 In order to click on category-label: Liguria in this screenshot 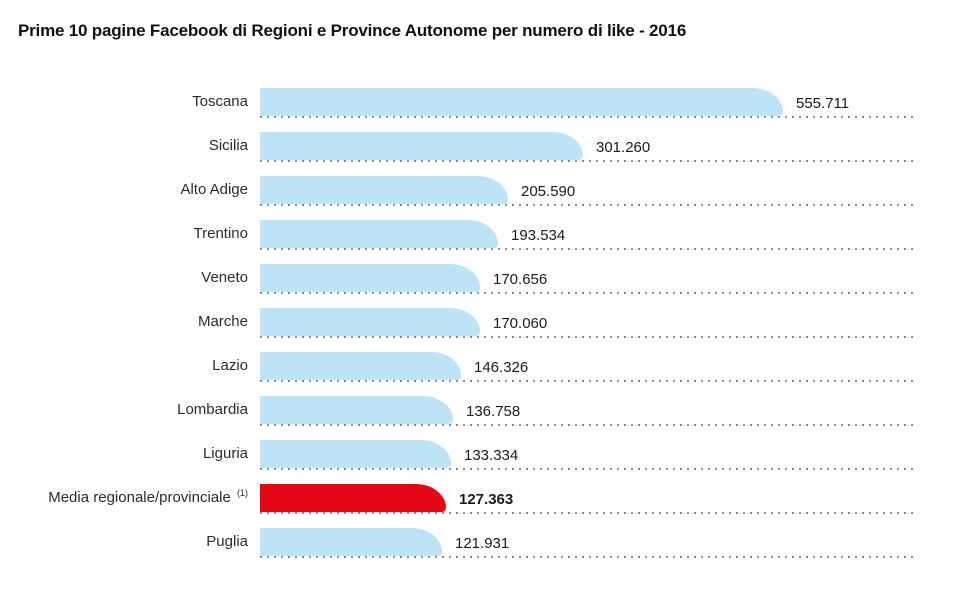, I will do `click(225, 453)`.